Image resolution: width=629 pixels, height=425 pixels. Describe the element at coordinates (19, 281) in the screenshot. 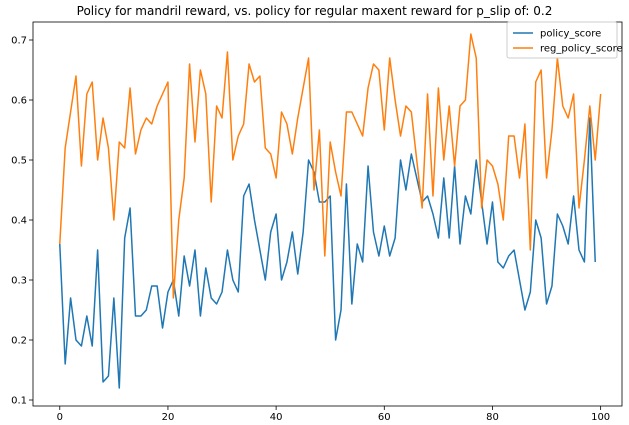

I see `y-tick-label: 0.3` at that location.